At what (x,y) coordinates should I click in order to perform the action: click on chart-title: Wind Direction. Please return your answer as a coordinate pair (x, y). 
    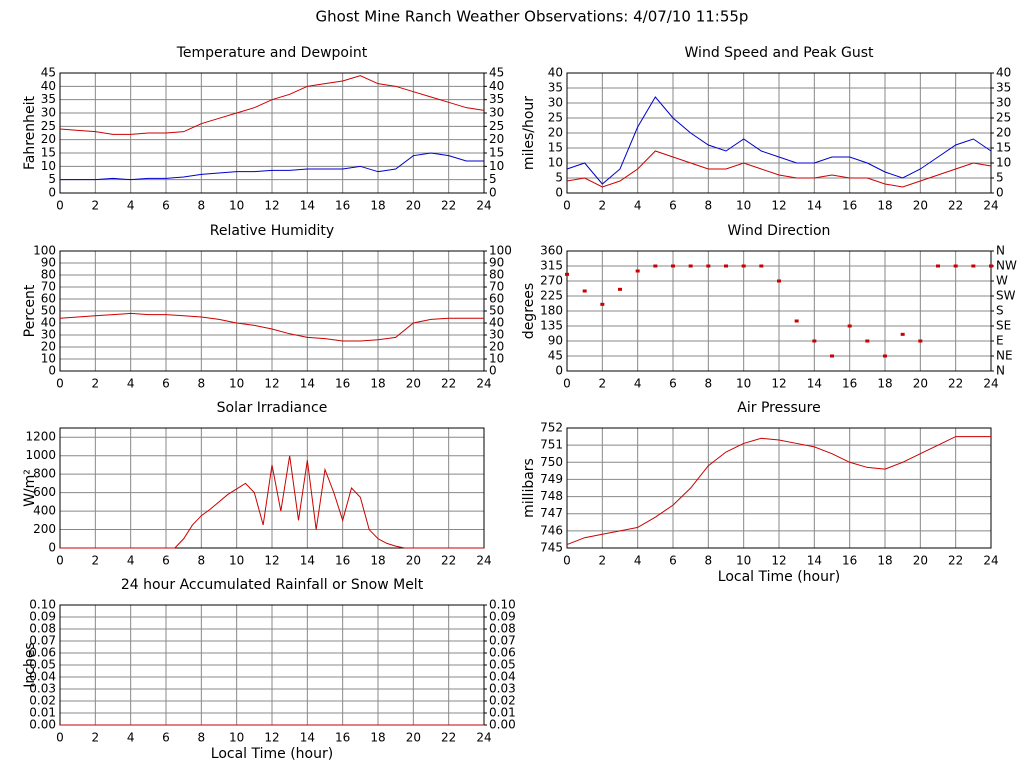
    Looking at the image, I should click on (779, 231).